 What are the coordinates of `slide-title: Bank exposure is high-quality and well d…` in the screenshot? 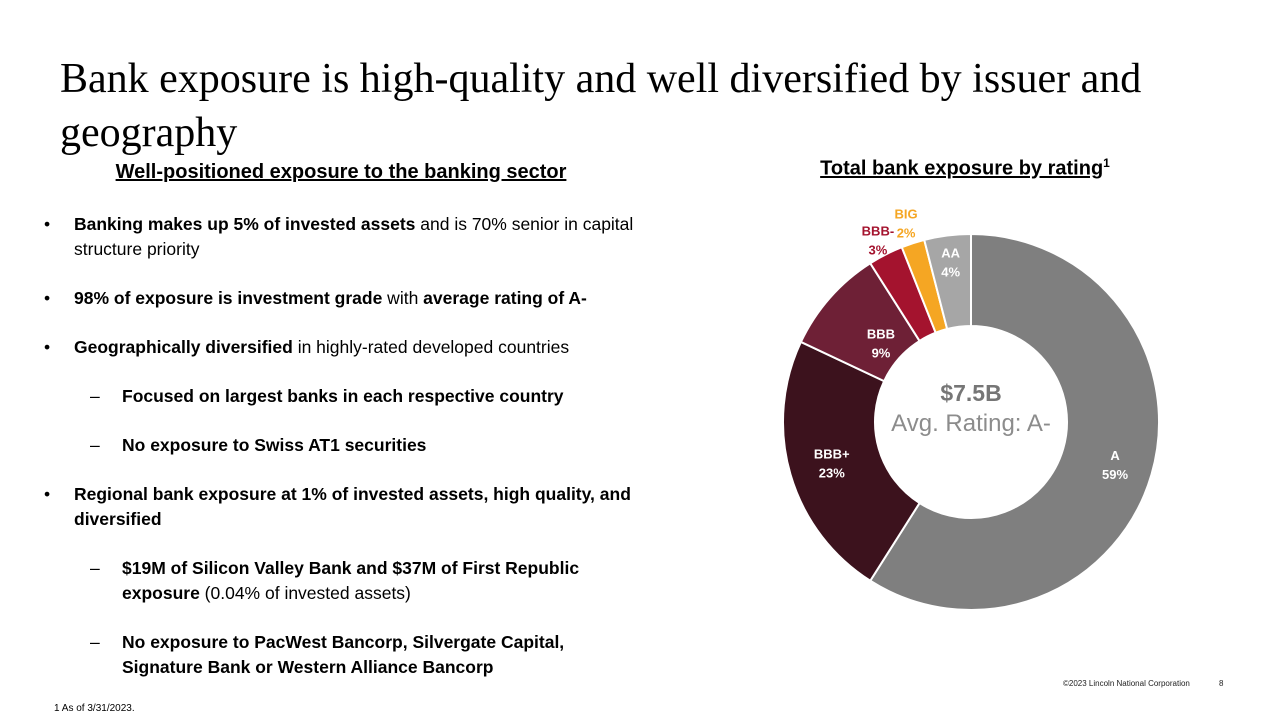 It's located at (601, 106).